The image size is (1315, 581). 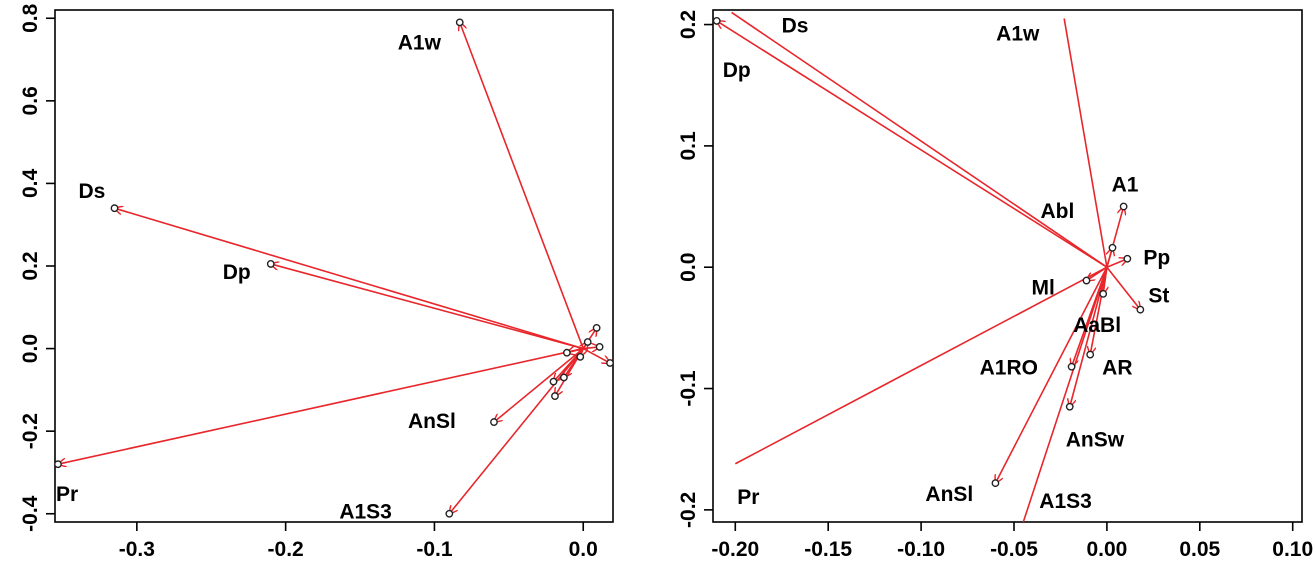 I want to click on point-label: A1, so click(x=1125, y=185).